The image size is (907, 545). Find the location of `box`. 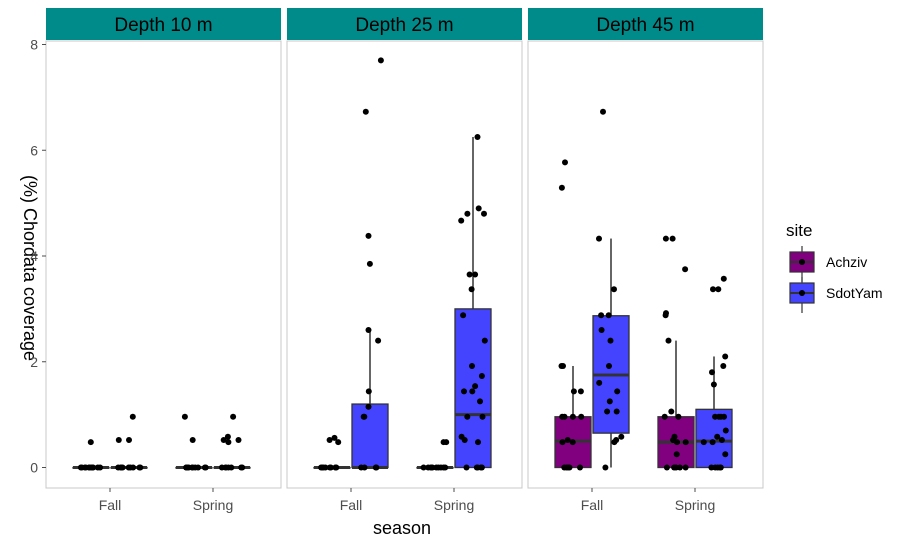

box is located at coordinates (370, 436).